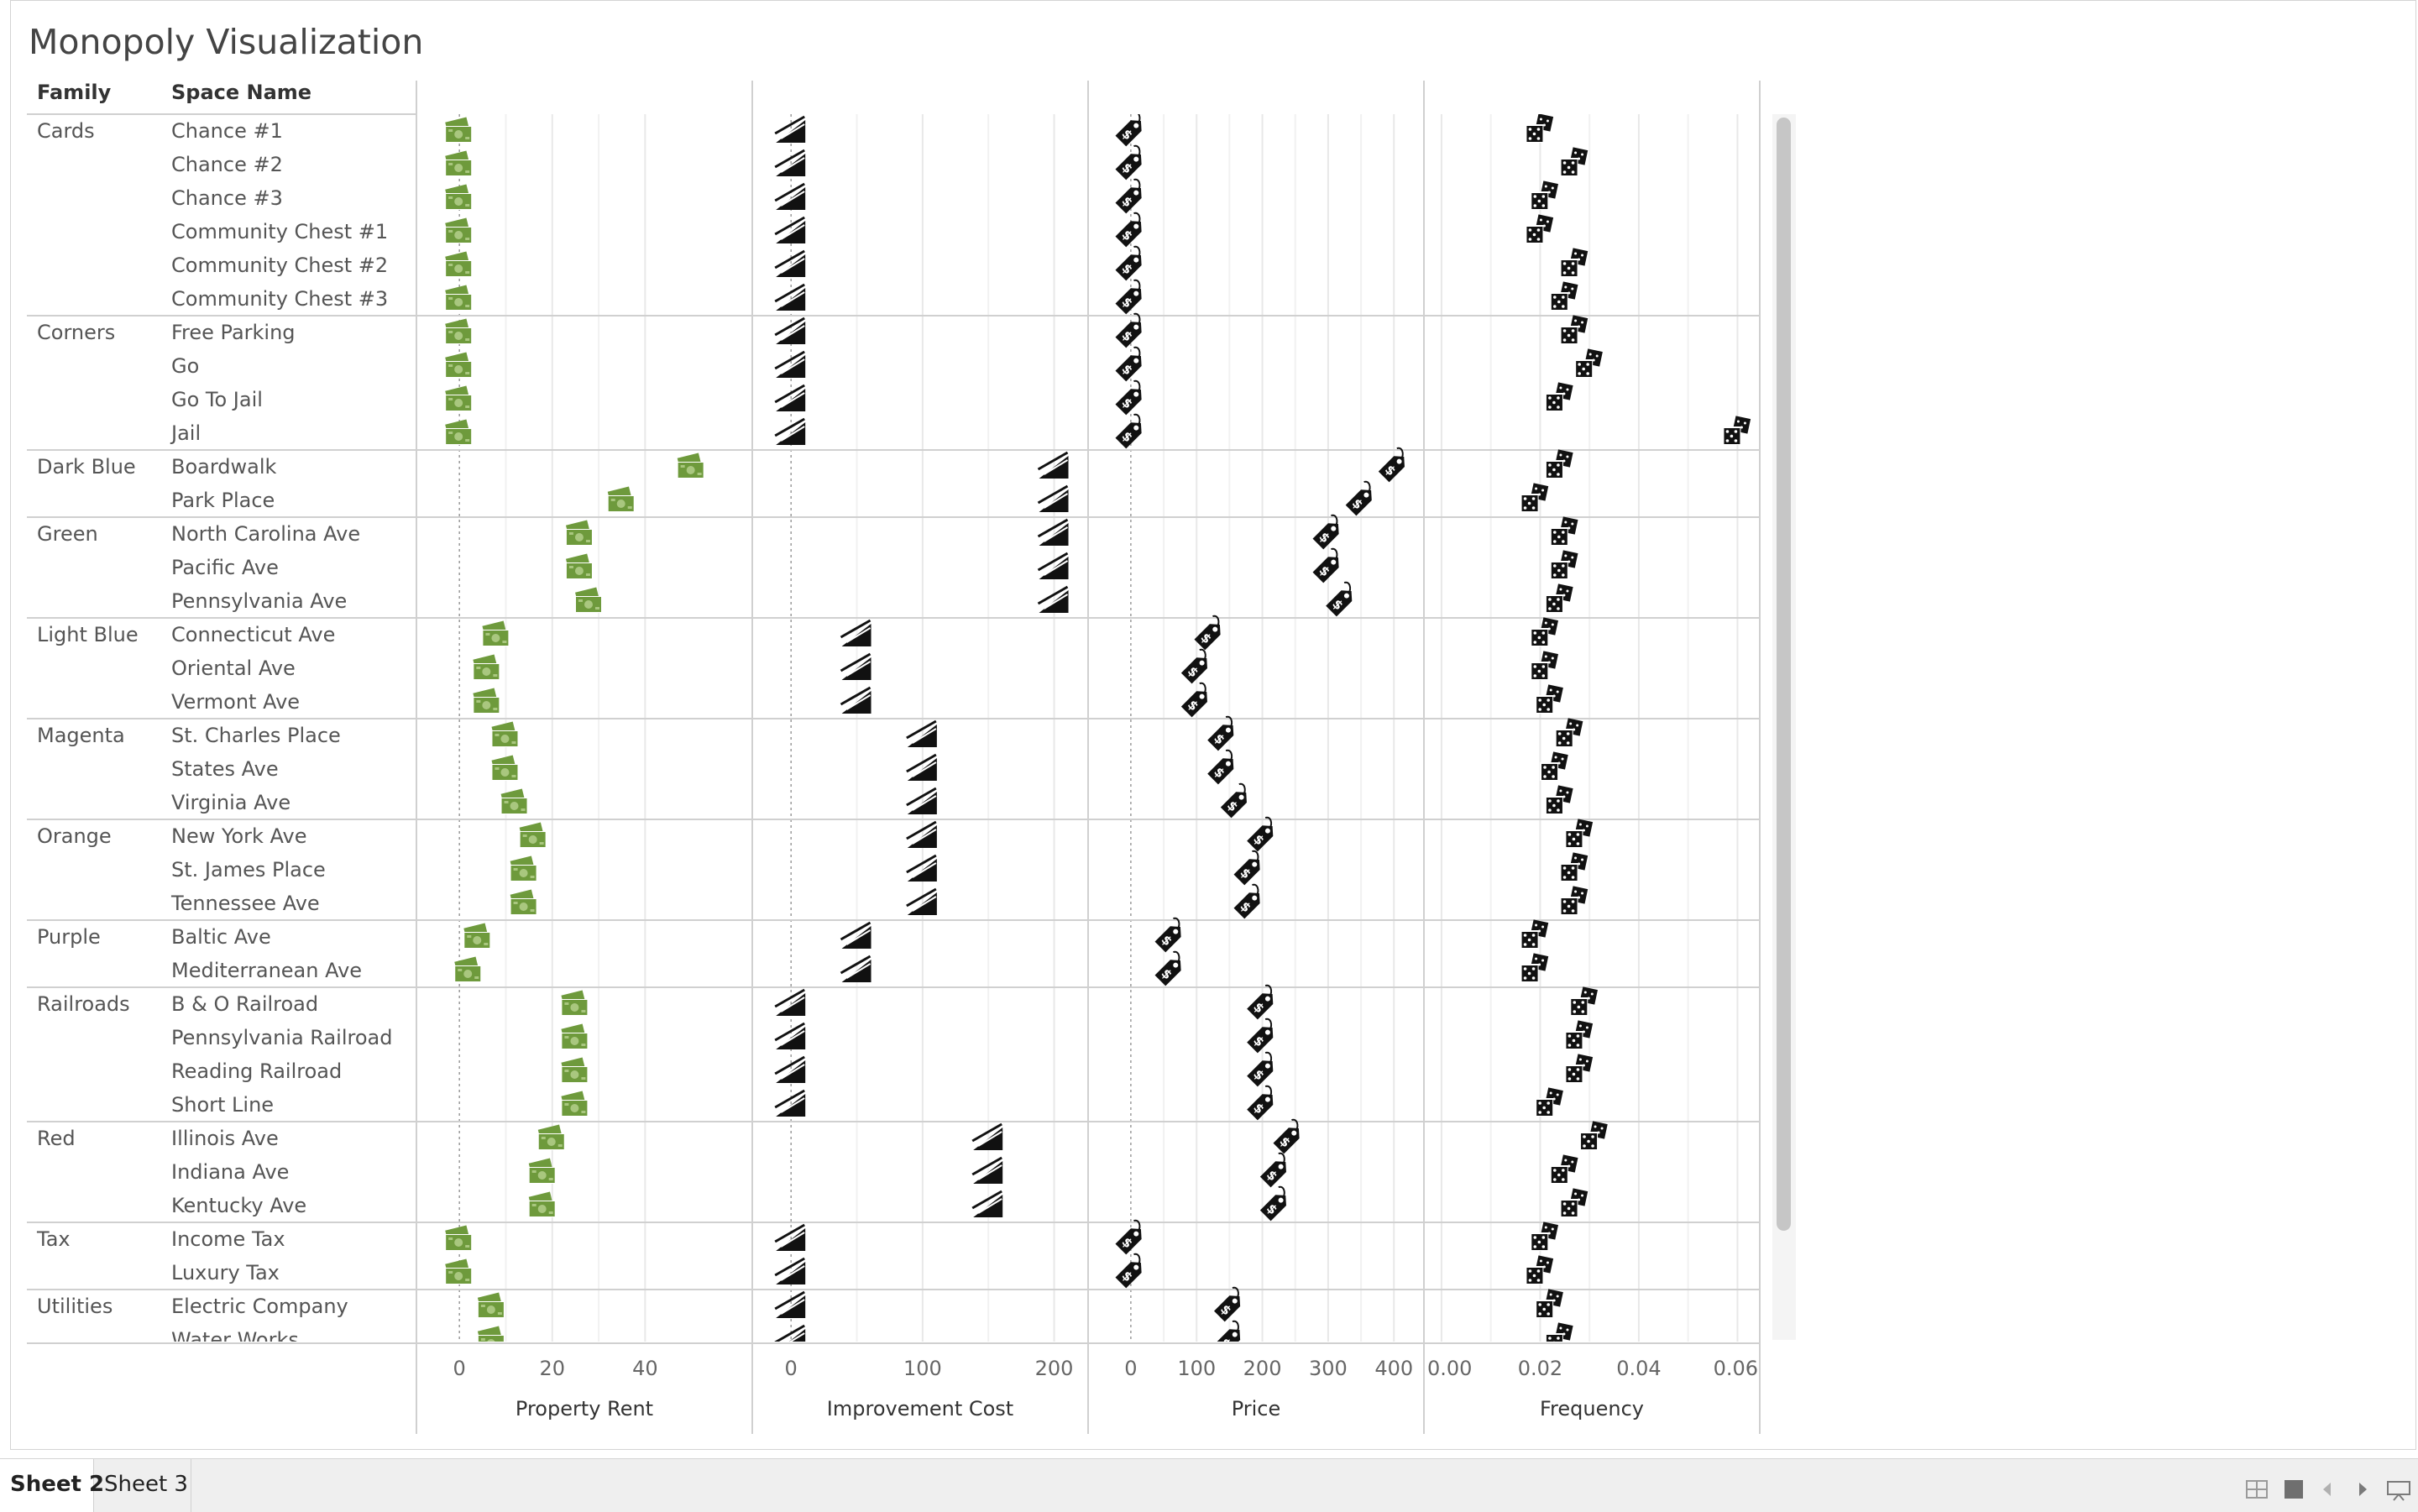 The image size is (2418, 1512). Describe the element at coordinates (552, 1368) in the screenshot. I see `axis-tick-label: 20` at that location.